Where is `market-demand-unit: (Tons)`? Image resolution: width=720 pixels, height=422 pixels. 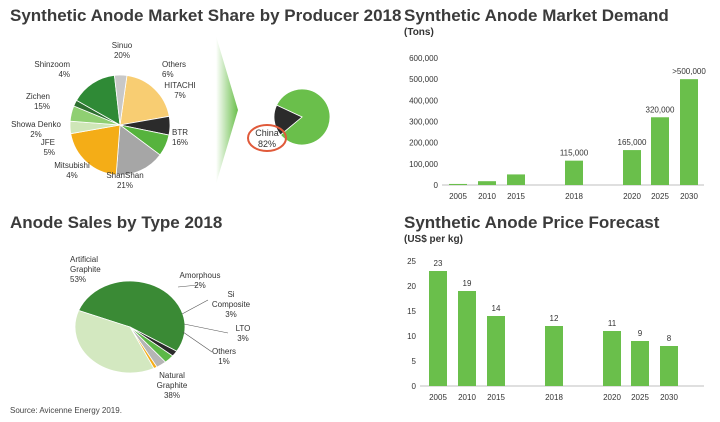 market-demand-unit: (Tons) is located at coordinates (419, 32).